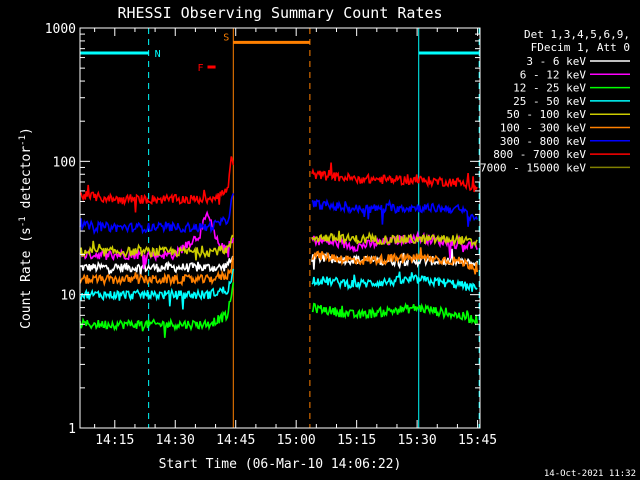 This screenshot has height=480, width=640. Describe the element at coordinates (549, 101) in the screenshot. I see `legend-label: 25 - 50 keV` at that location.